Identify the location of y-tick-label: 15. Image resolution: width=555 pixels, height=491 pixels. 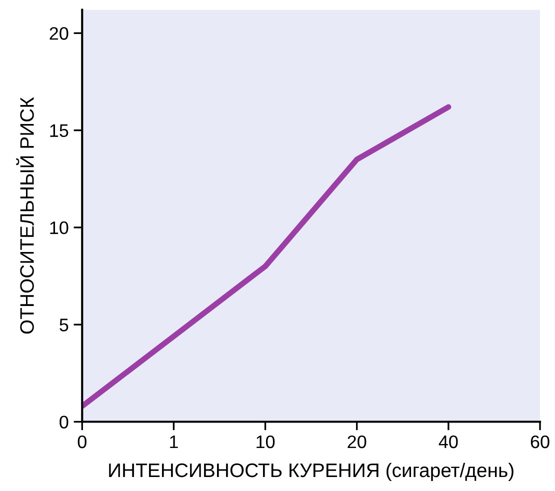
(59, 131).